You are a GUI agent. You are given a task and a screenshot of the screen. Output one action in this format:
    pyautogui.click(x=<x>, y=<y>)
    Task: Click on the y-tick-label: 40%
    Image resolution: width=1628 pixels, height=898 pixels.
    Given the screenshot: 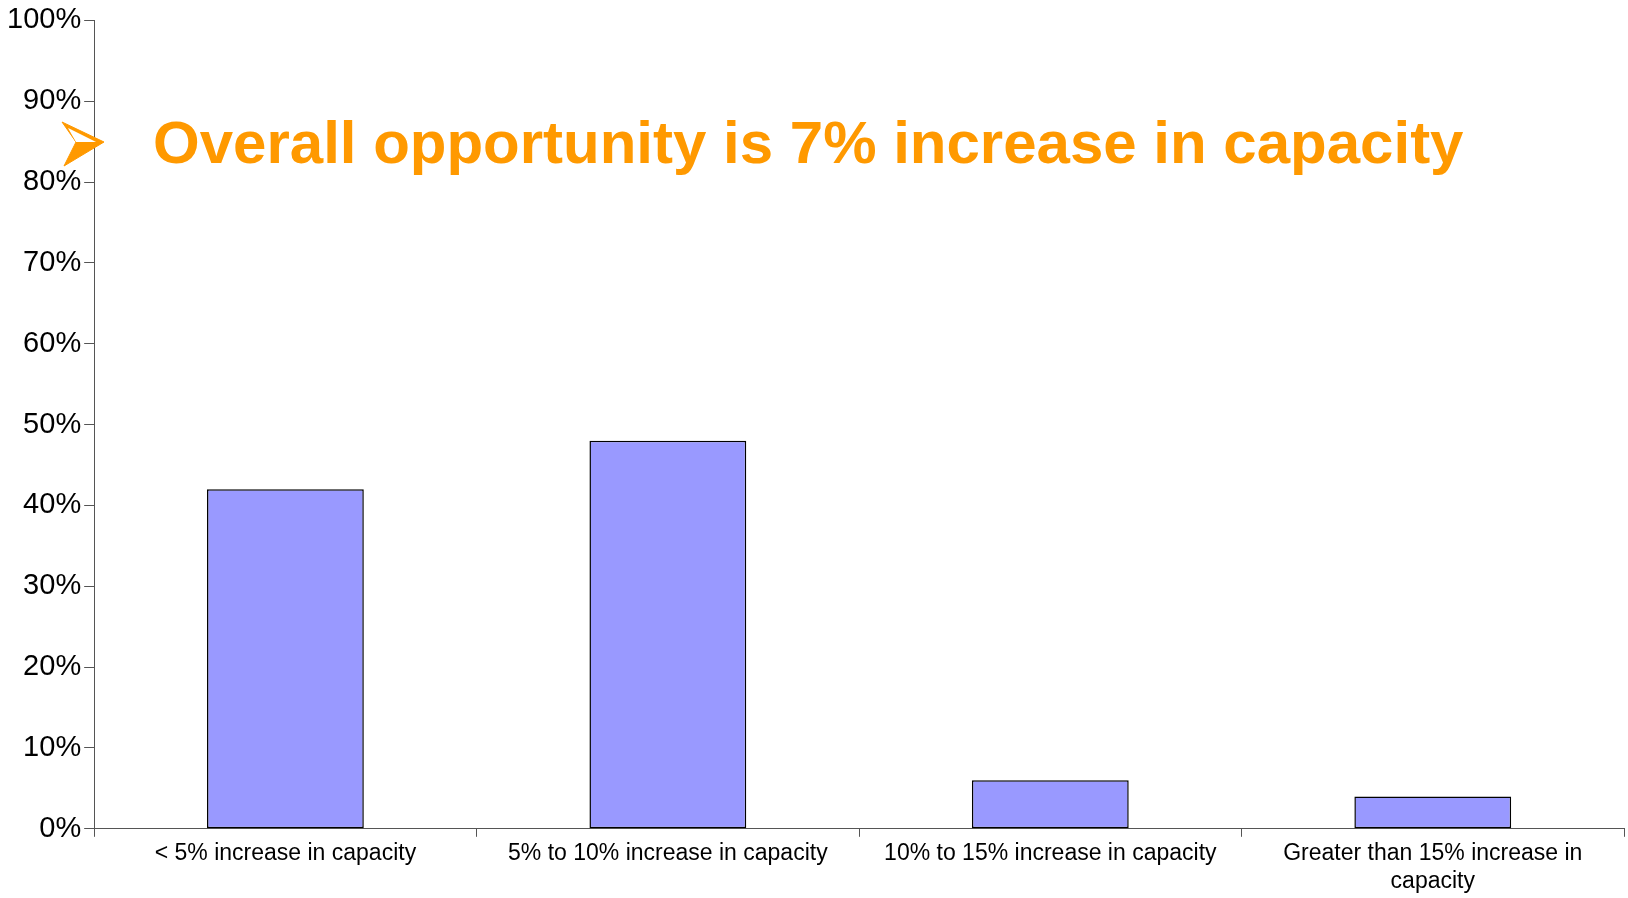 What is the action you would take?
    pyautogui.click(x=52, y=503)
    